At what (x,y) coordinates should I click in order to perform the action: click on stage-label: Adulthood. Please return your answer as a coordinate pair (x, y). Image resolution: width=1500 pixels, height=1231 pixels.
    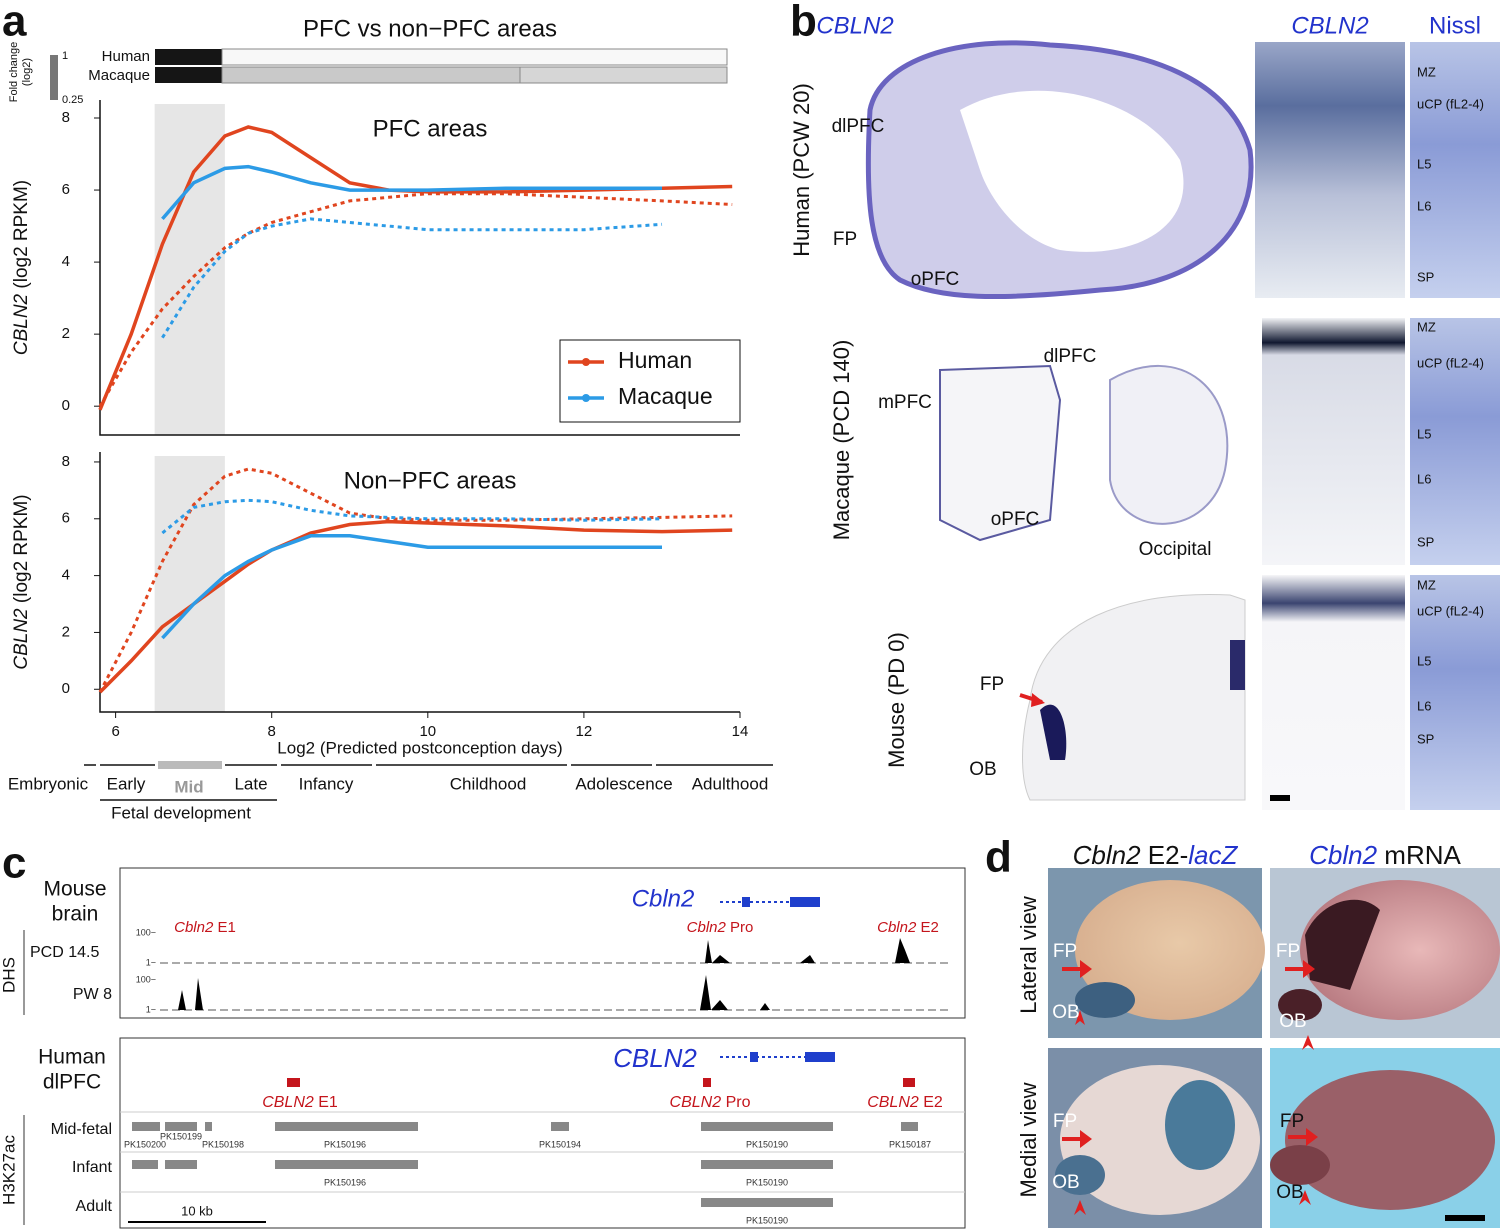
    Looking at the image, I should click on (730, 783).